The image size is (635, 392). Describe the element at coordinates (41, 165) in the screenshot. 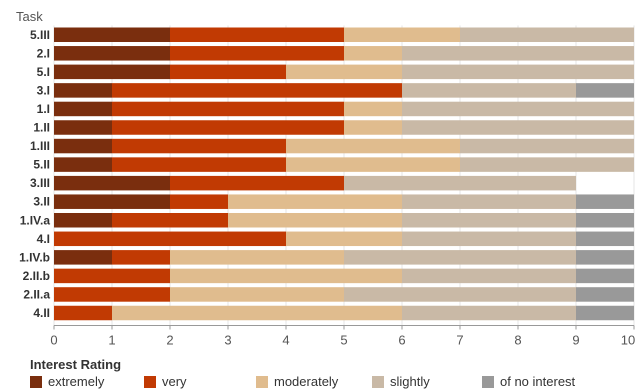

I see `category-label: 5.II` at that location.